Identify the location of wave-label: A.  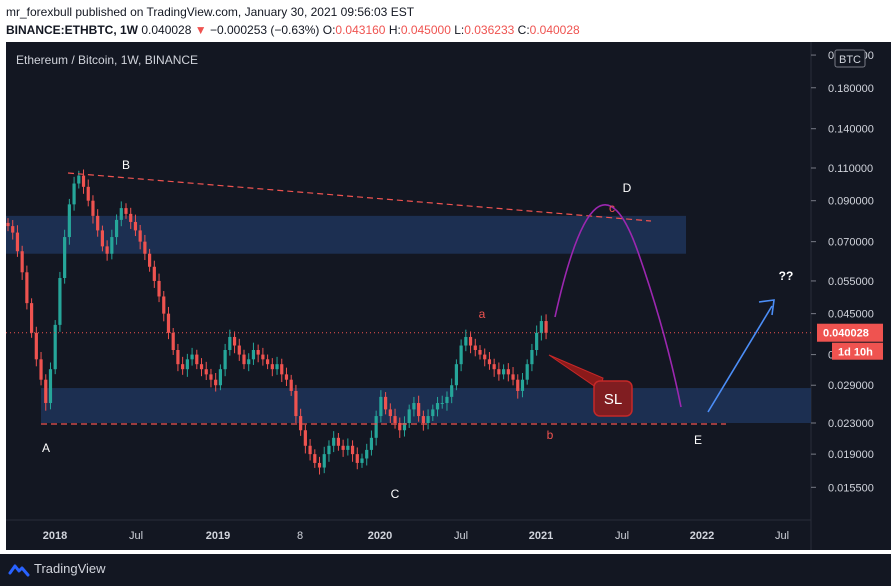
(46, 448).